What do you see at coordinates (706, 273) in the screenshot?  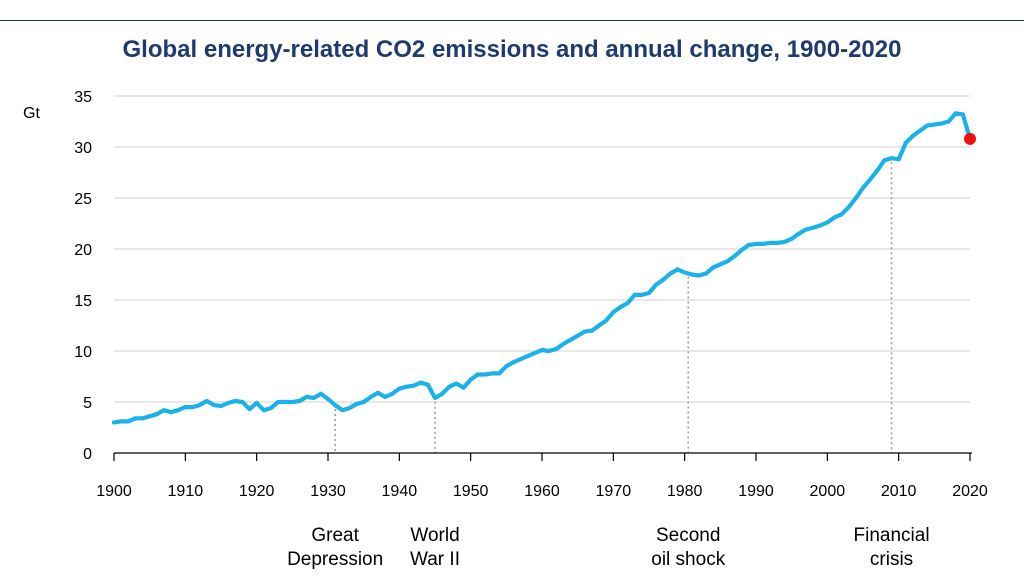 I see `data-point-1983` at bounding box center [706, 273].